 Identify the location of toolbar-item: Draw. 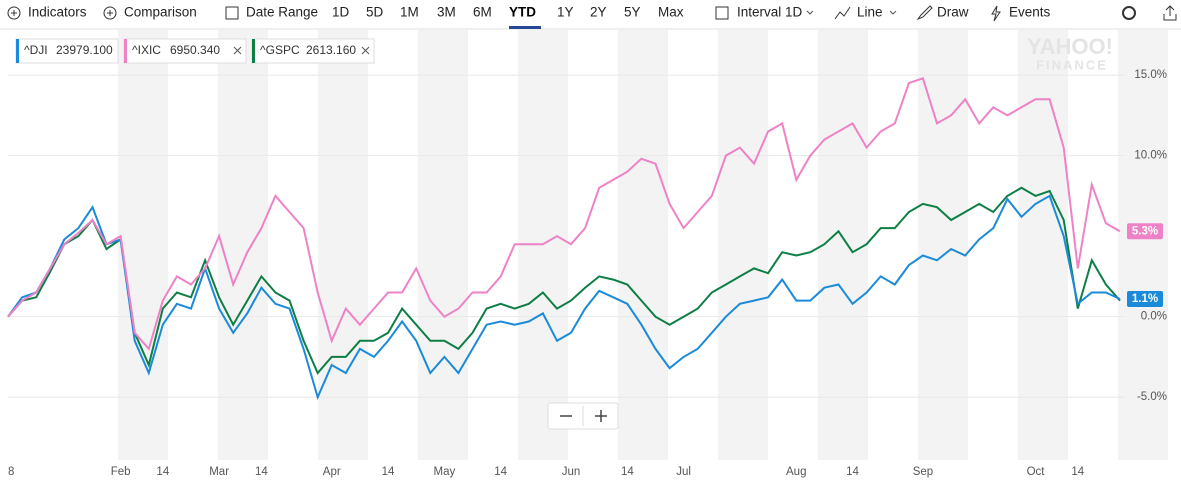
(953, 12).